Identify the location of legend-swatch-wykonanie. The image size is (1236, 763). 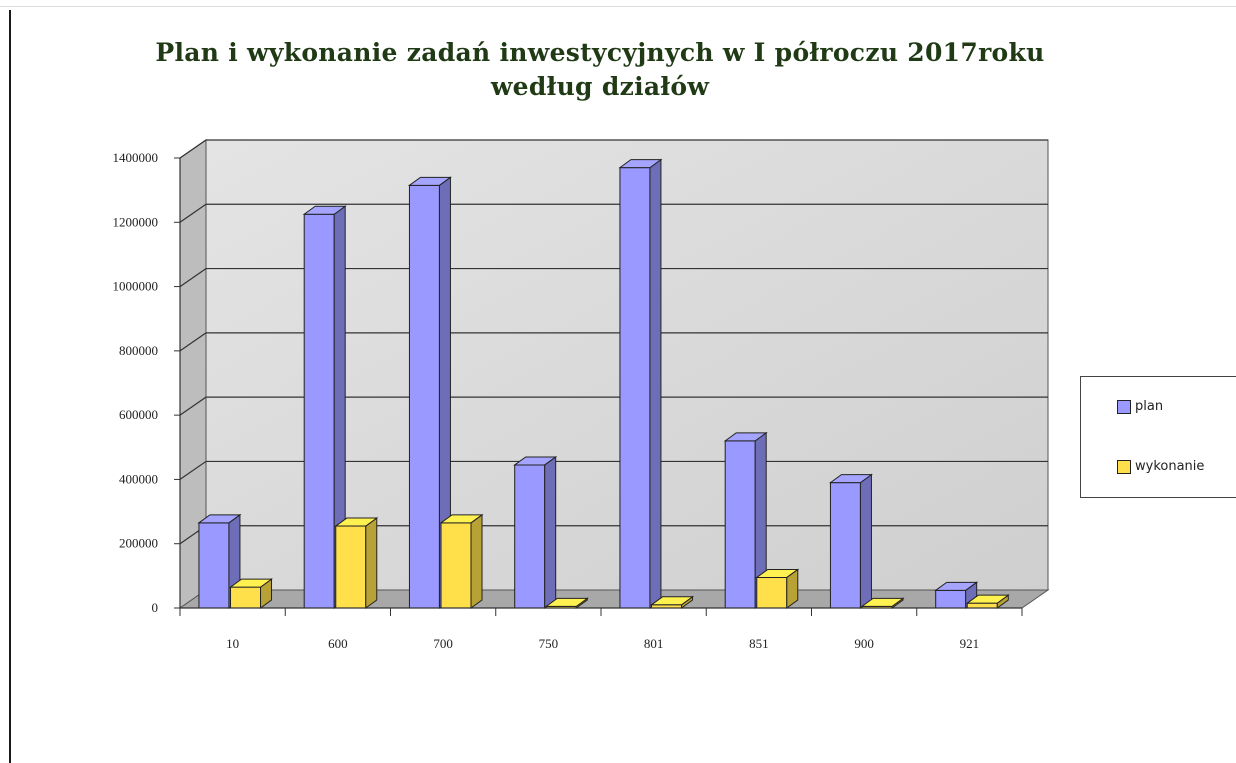
(1124, 467).